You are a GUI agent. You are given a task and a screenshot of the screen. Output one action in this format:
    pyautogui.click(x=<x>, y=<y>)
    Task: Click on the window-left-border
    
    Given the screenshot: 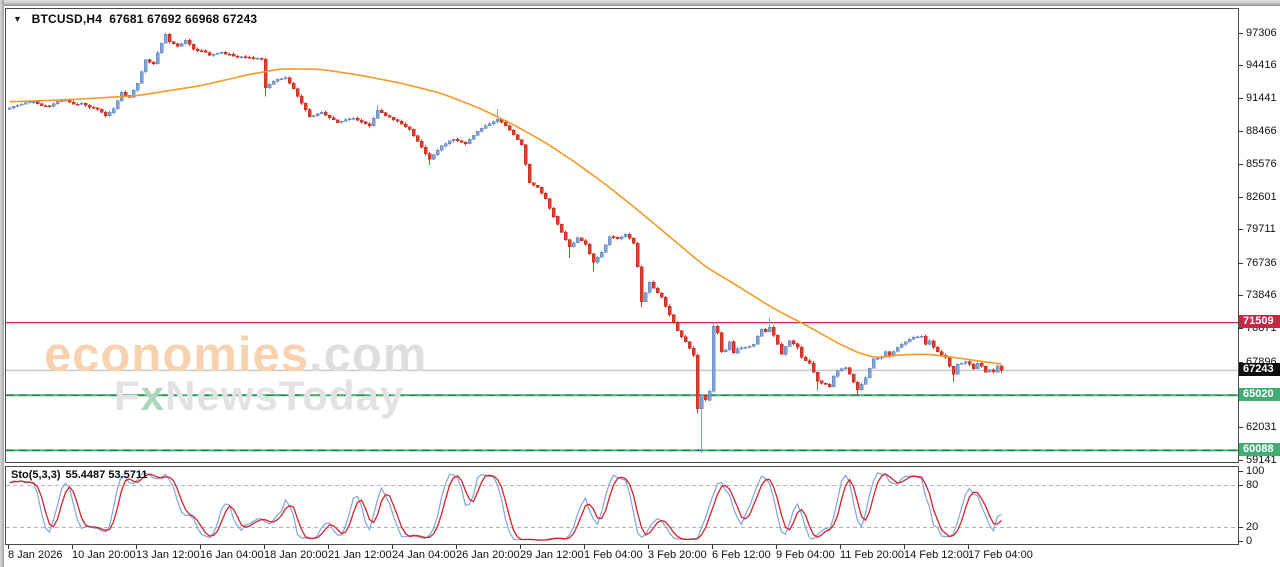 What is the action you would take?
    pyautogui.click(x=2, y=283)
    